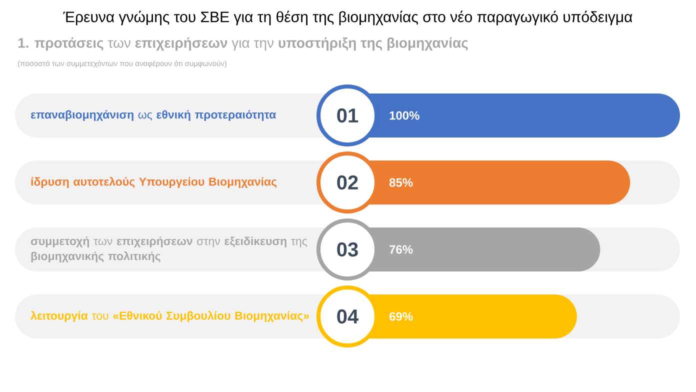 This screenshot has height=392, width=696. Describe the element at coordinates (169, 249) in the screenshot. I see `category-label: συμμετοχή των επιχειρήσεων στην εξειδίκευση της βιομηχανικής πολιτικής` at that location.